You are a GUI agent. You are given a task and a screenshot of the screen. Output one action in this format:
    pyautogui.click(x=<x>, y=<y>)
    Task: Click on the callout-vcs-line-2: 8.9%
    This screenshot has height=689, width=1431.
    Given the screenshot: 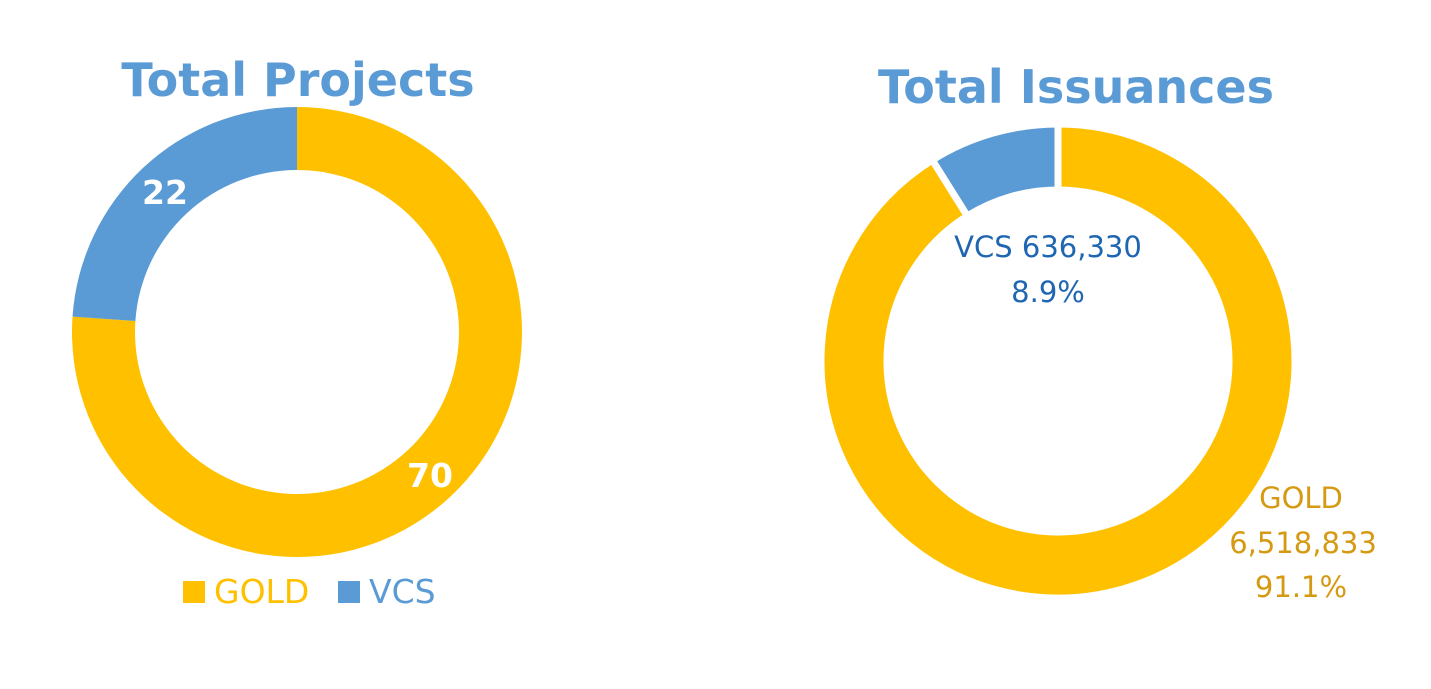 What is the action you would take?
    pyautogui.click(x=1048, y=292)
    